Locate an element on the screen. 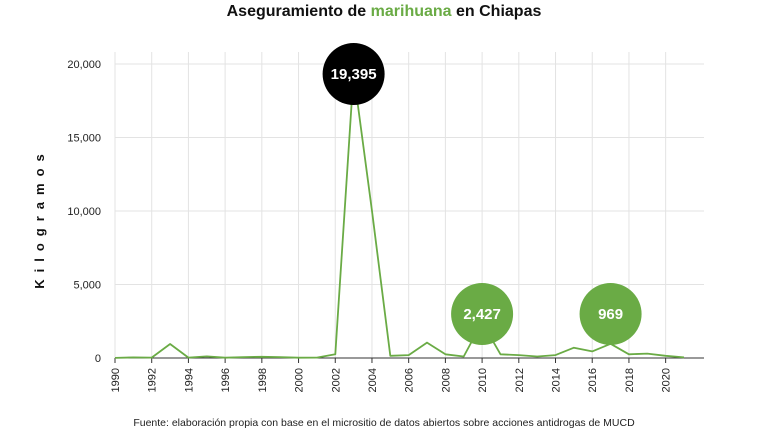 The image size is (768, 440). y-axis: 0 5,000 10,000 15,000 20,000 is located at coordinates (84, 212).